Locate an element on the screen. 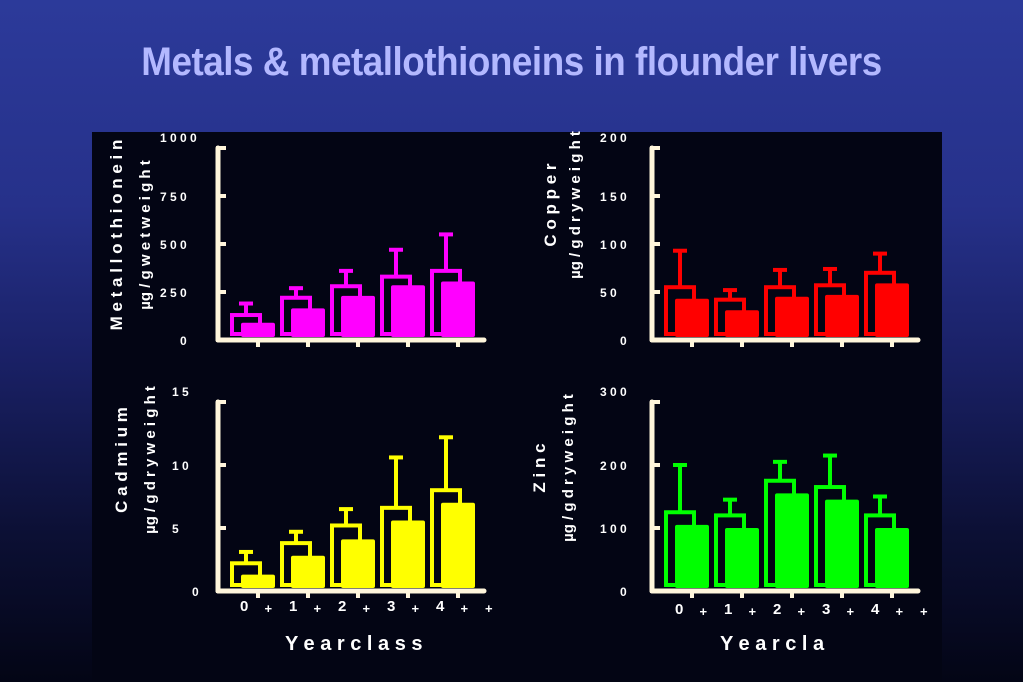 The height and width of the screenshot is (682, 1023). bottom-right-y-tick-label: 1 0 0 is located at coordinates (613, 529).